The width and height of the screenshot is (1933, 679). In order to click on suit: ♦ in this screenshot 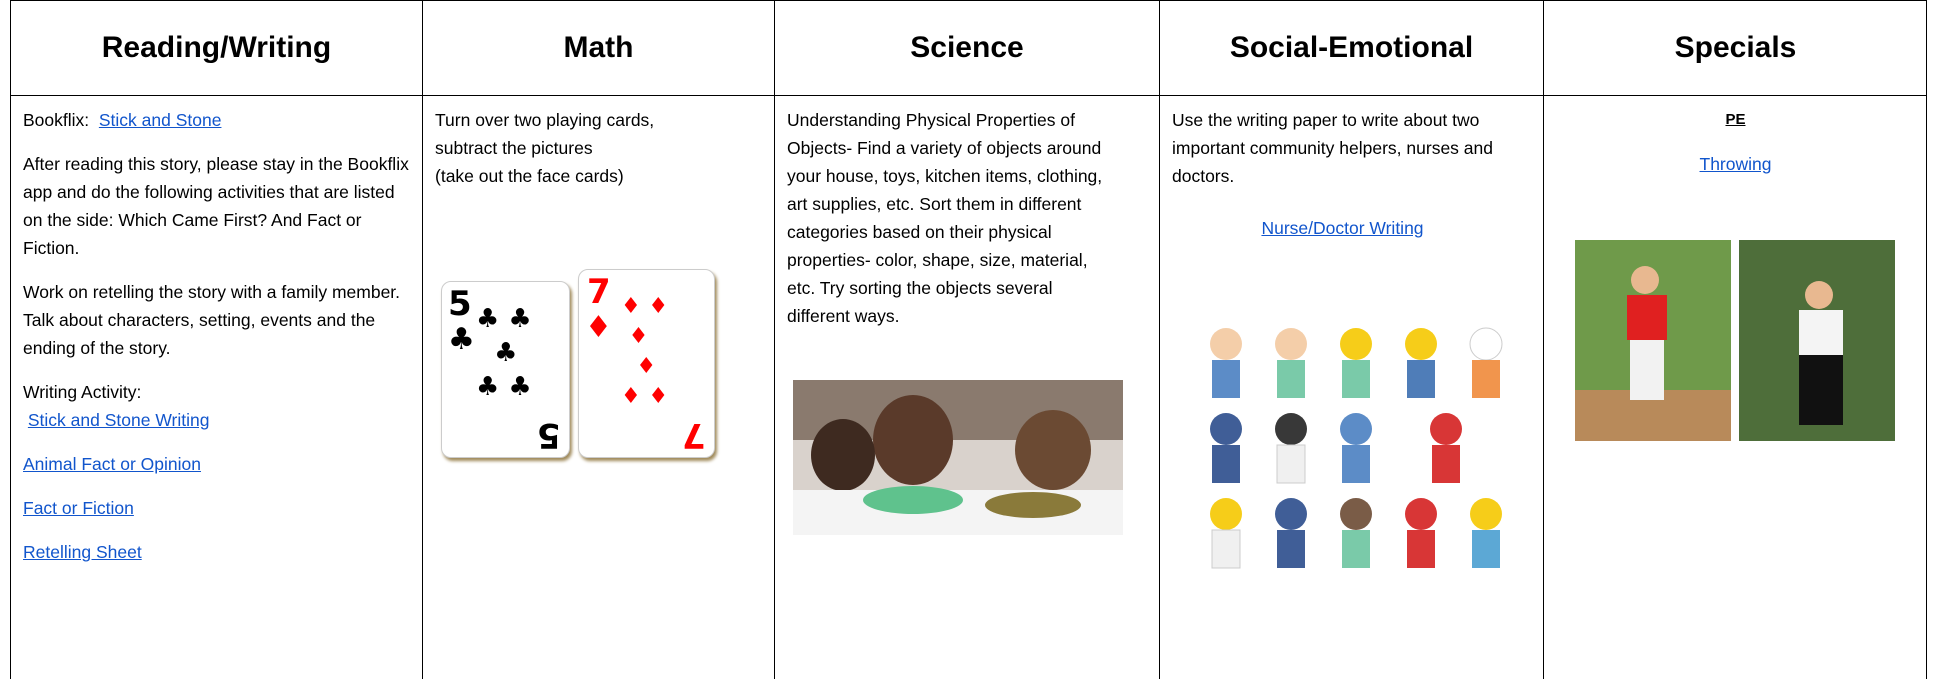, I will do `click(598, 327)`.